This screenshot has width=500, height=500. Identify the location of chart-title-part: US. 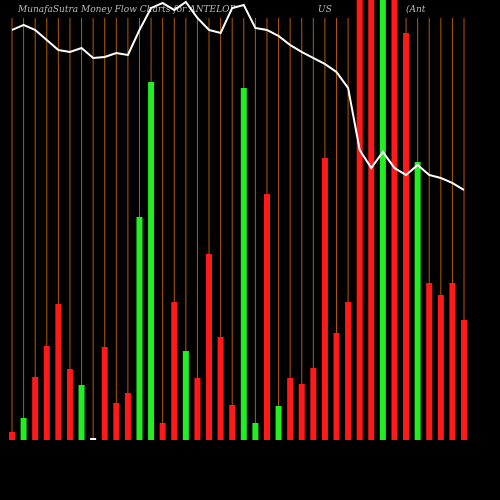
(325, 10).